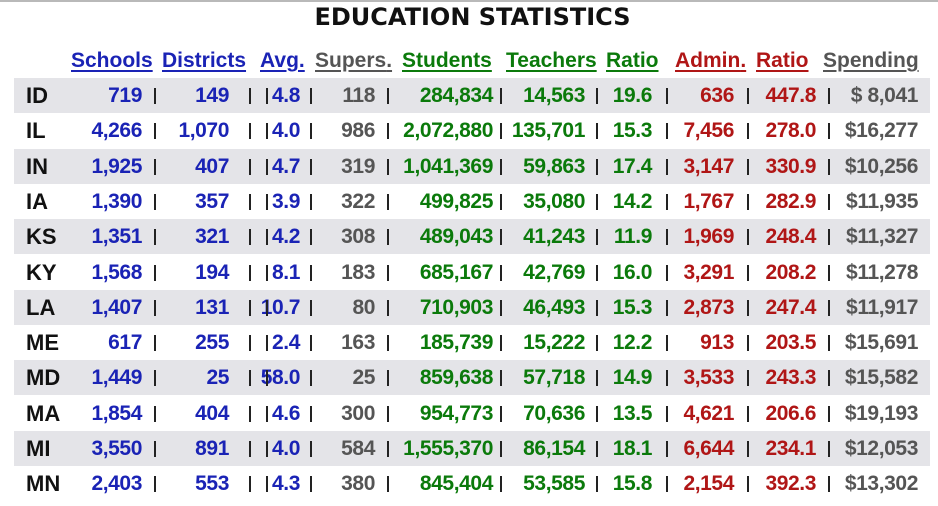  Describe the element at coordinates (37, 95) in the screenshot. I see `cell-state: ID` at that location.